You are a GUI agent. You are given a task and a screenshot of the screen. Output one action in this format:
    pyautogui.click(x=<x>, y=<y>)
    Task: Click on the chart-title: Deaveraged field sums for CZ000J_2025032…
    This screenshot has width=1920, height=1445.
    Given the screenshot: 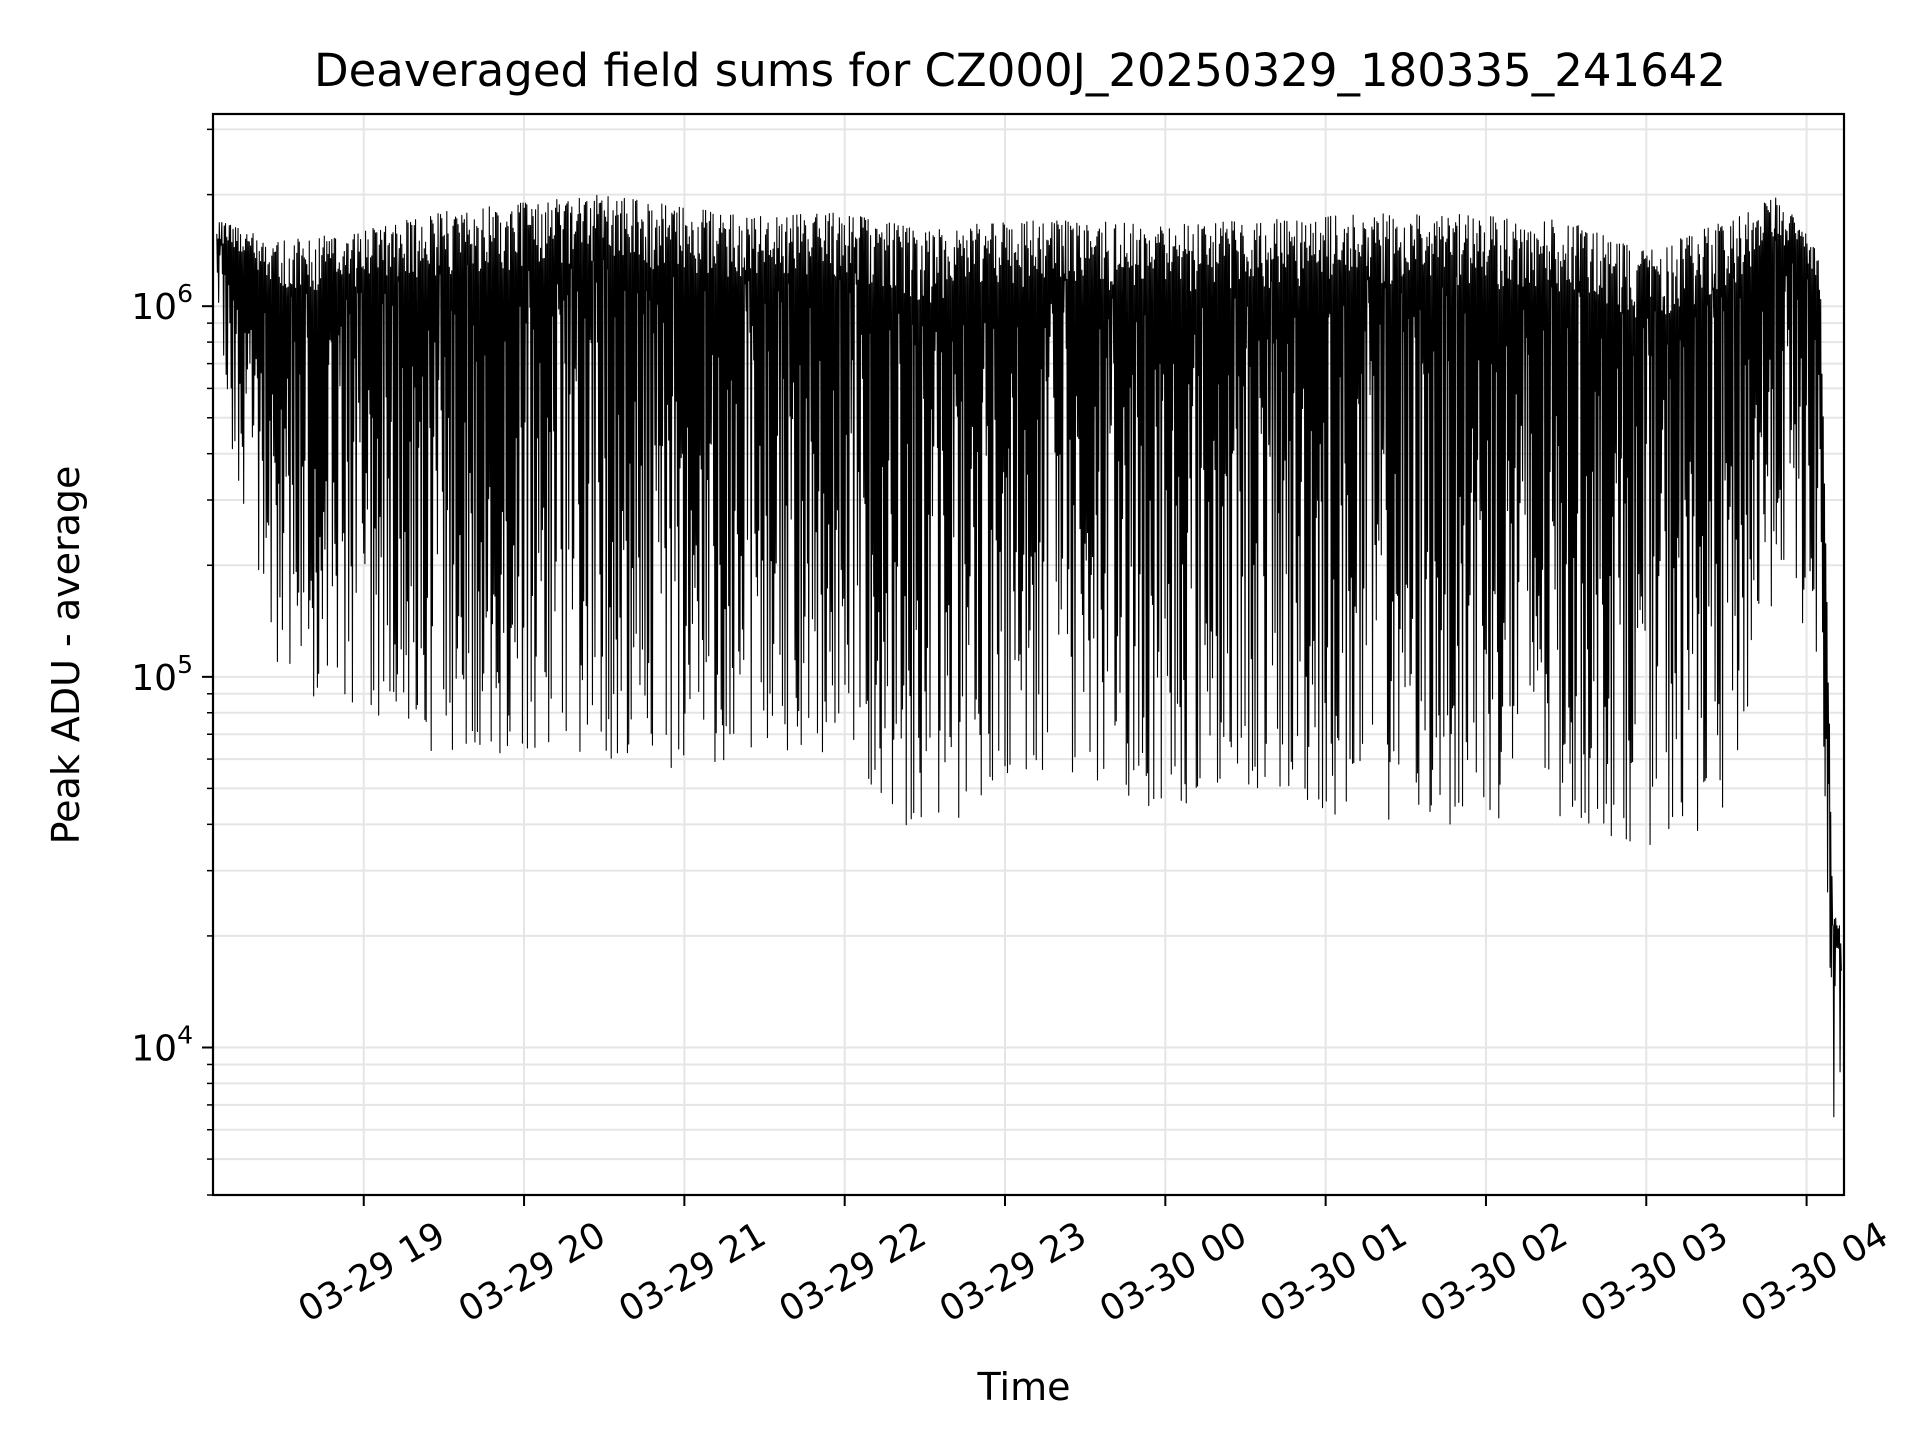 What is the action you would take?
    pyautogui.click(x=1020, y=70)
    